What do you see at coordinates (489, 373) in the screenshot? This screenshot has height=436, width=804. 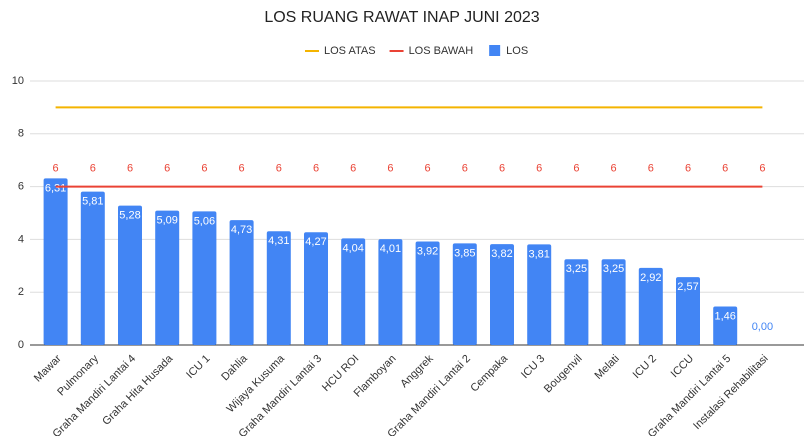 I see `x-tick-label: Cempaka` at bounding box center [489, 373].